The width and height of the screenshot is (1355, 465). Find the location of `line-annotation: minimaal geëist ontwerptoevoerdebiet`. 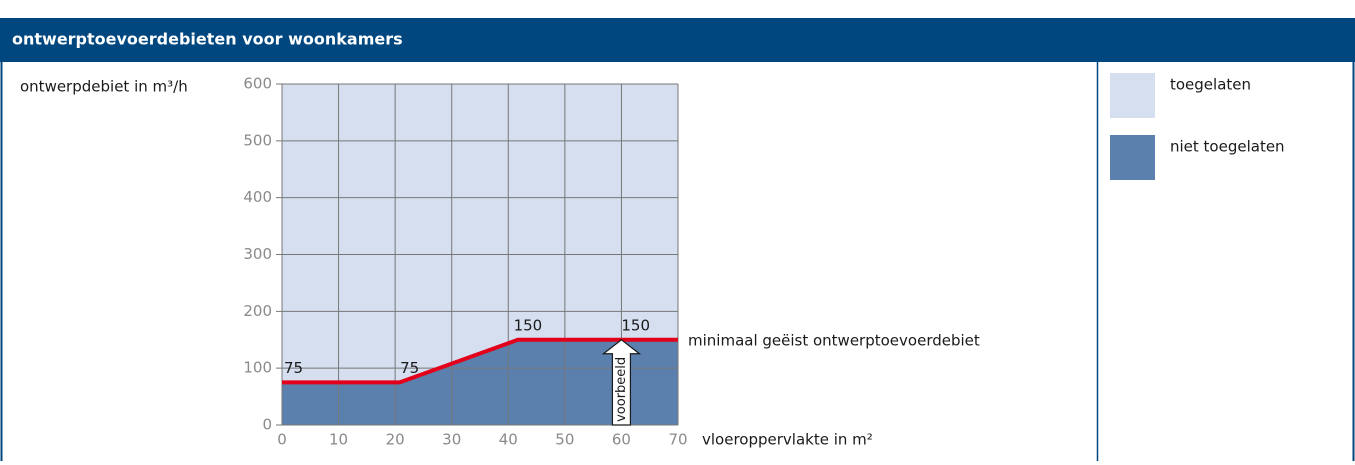

line-annotation: minimaal geëist ontwerptoevoerdebiet is located at coordinates (834, 341).